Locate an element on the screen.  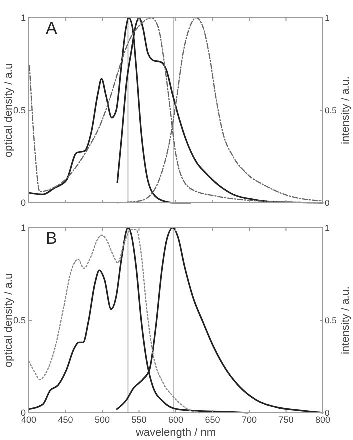
x-axis-title: wavelength / nm is located at coordinates (175, 433).